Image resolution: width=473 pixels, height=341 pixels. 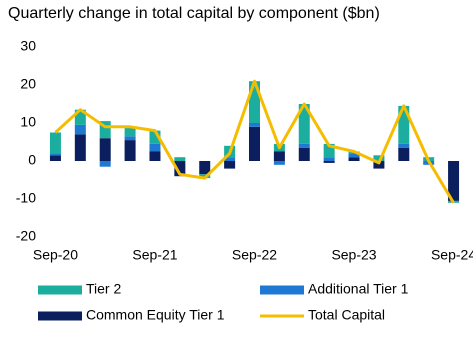 What do you see at coordinates (353, 255) in the screenshot?
I see `x-tick-label: Sep-23` at bounding box center [353, 255].